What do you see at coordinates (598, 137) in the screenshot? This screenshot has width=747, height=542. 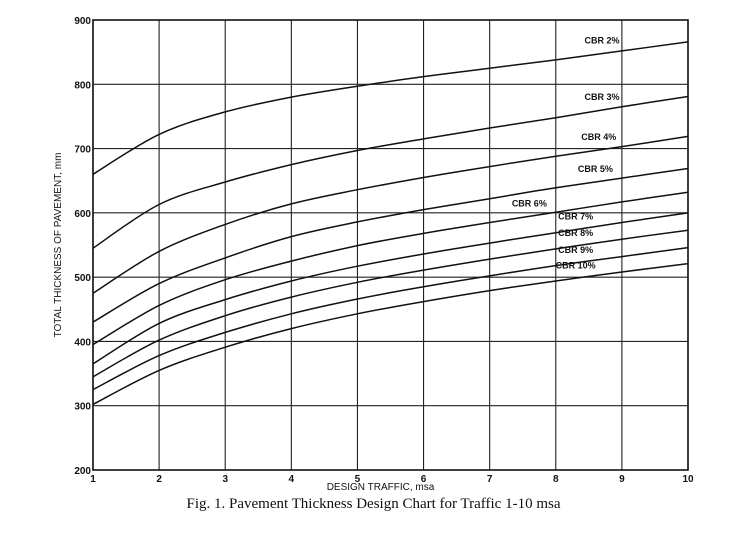 I see `series-label-3: CBR 4%` at bounding box center [598, 137].